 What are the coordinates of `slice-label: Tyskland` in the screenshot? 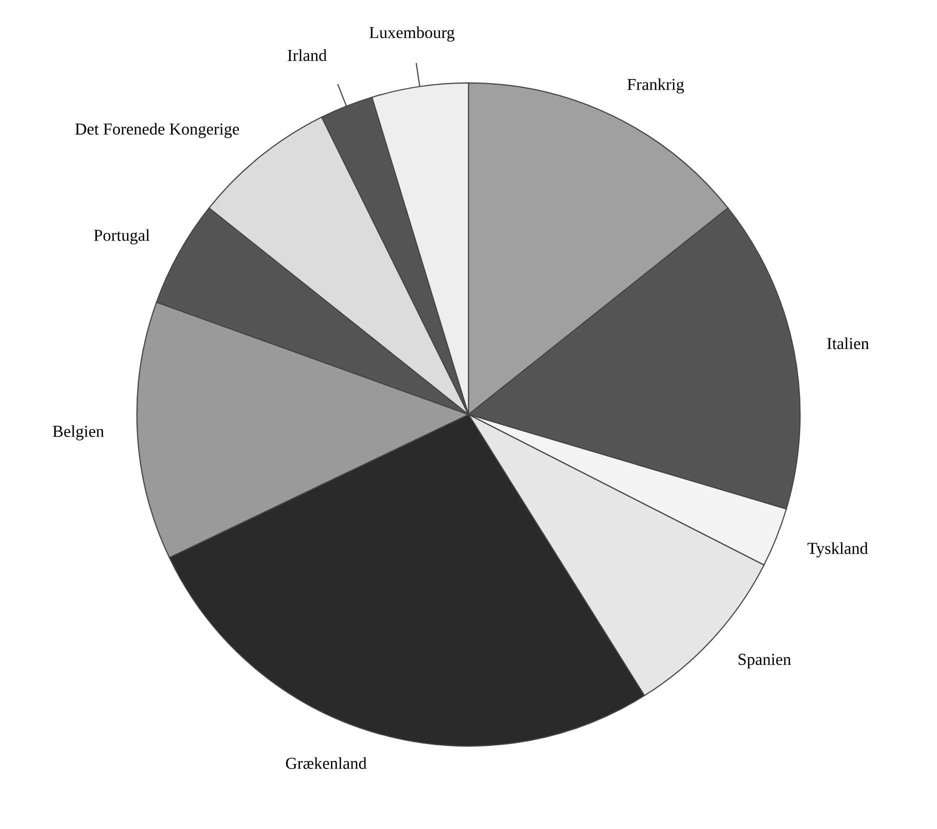 It's located at (838, 550).